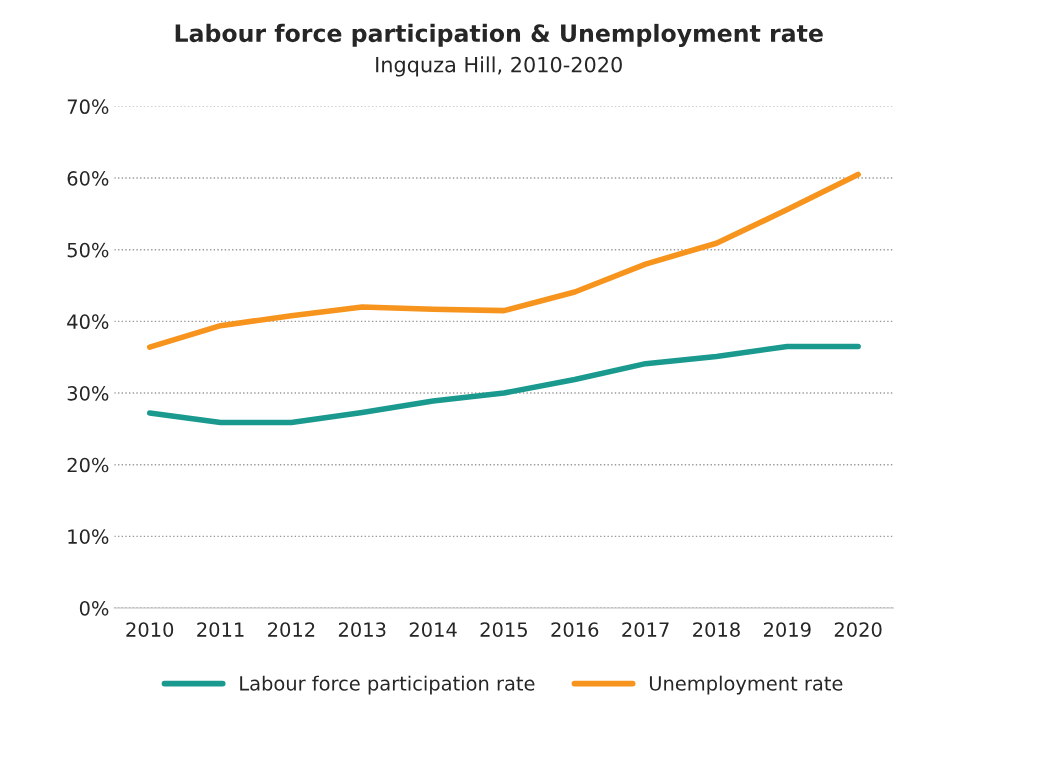 This screenshot has width=1039, height=760. I want to click on x-tick-label: 2017, so click(645, 629).